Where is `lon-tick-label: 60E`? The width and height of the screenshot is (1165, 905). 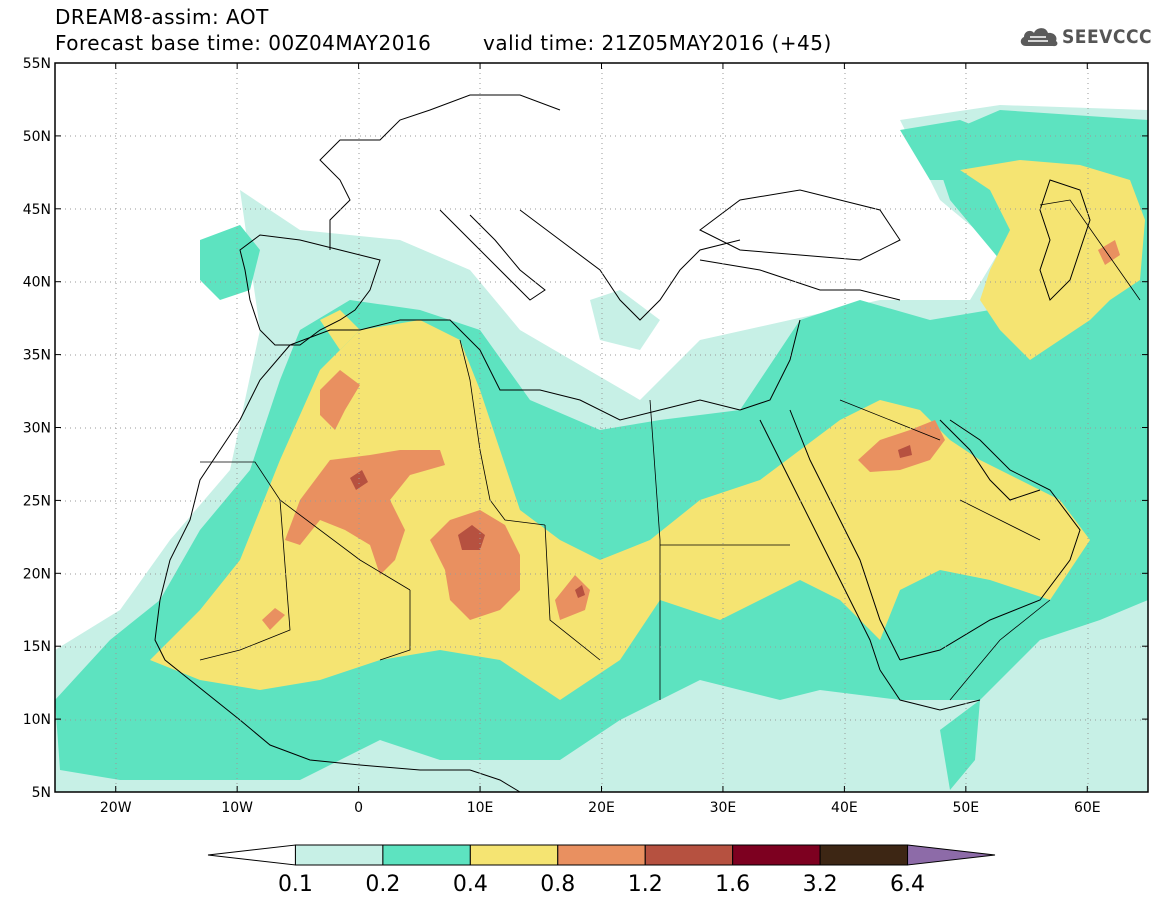
lon-tick-label: 60E is located at coordinates (1087, 808).